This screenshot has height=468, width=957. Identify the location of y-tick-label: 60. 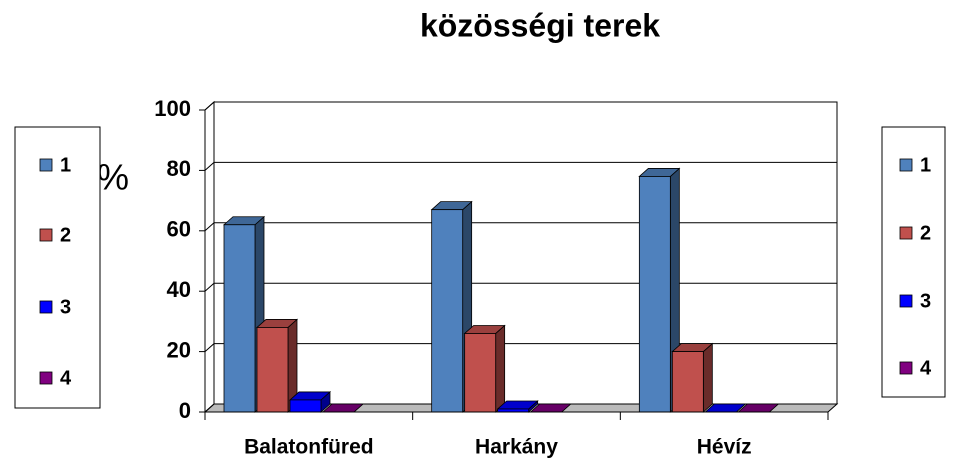
(179, 229).